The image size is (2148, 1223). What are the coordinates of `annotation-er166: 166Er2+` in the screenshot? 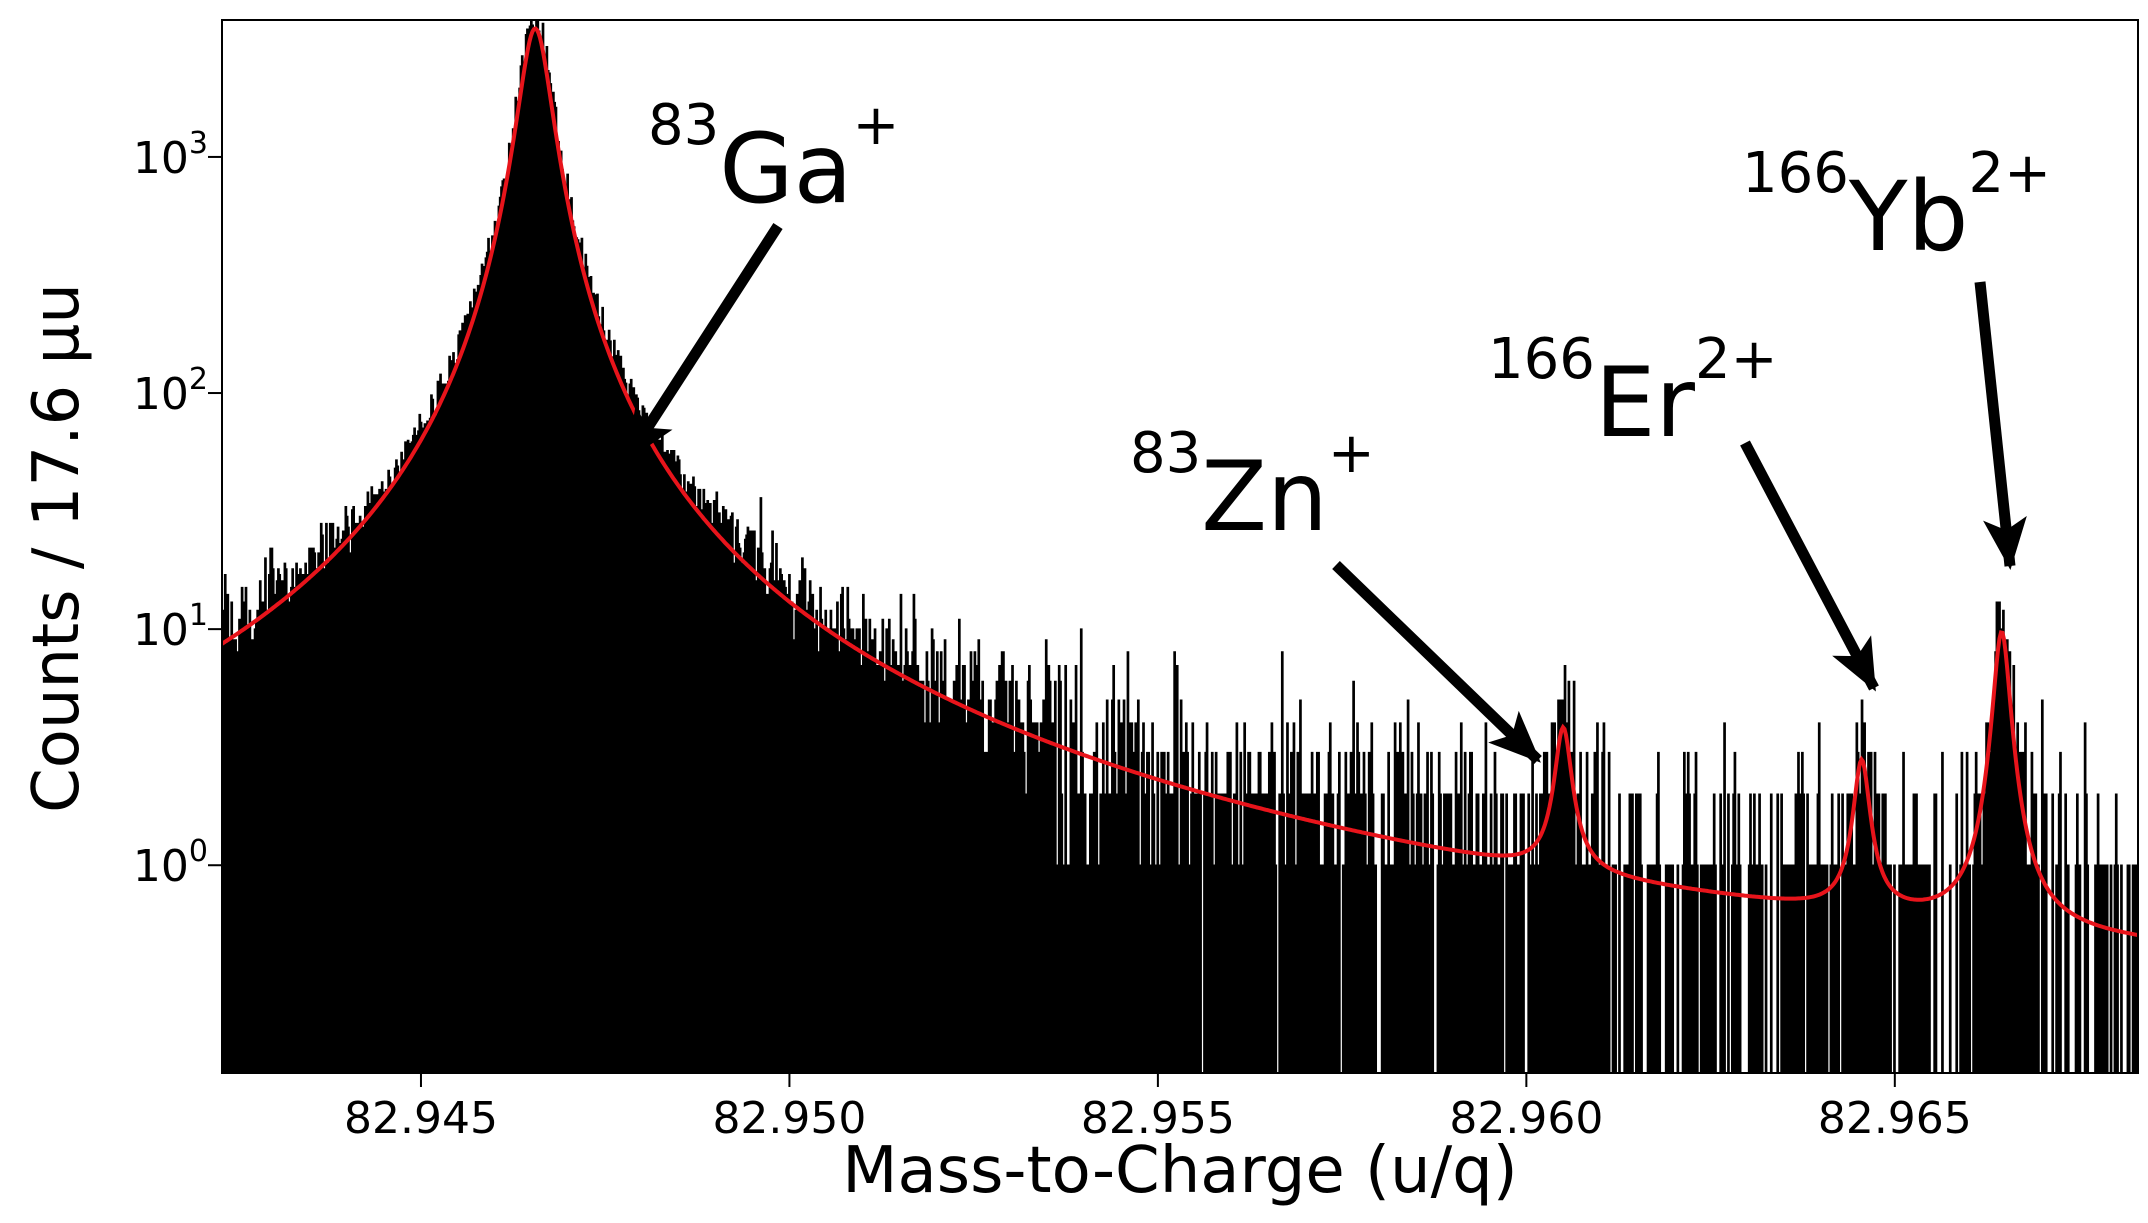 It's located at (1683, 509).